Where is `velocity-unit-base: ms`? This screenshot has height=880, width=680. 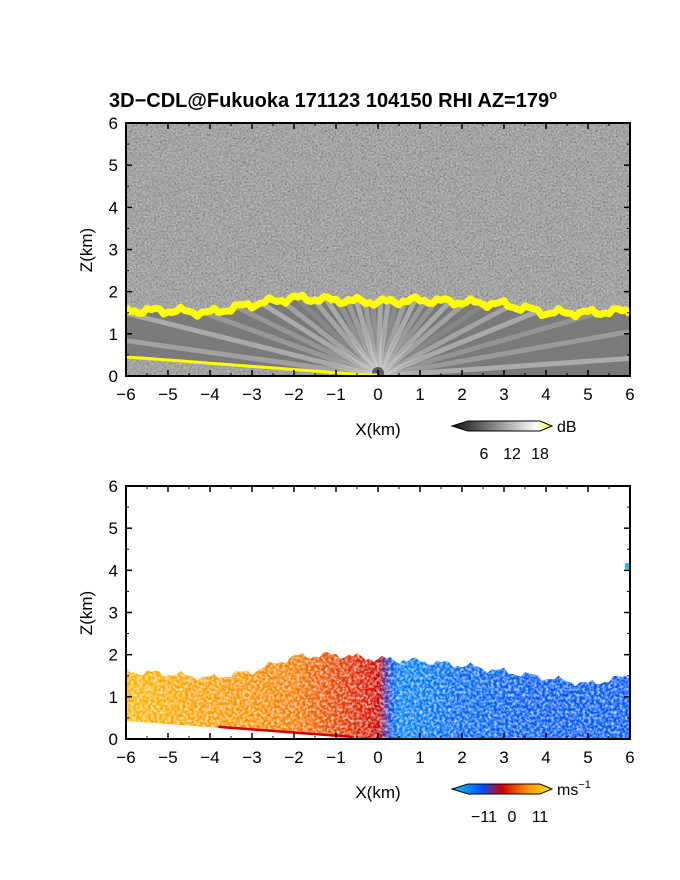
velocity-unit-base: ms is located at coordinates (567, 790).